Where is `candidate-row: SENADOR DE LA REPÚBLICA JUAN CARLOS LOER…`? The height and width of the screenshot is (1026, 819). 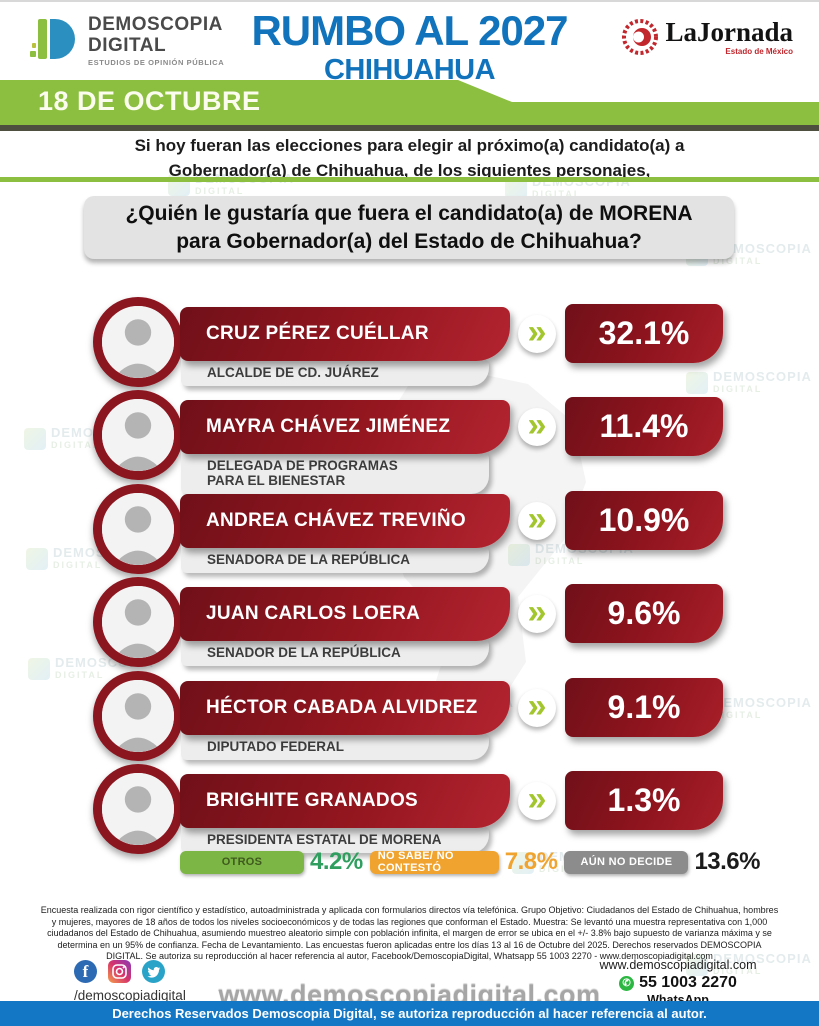
candidate-row: SENADOR DE LA REPÚBLICA JUAN CARLOS LOER… is located at coordinates (409, 629).